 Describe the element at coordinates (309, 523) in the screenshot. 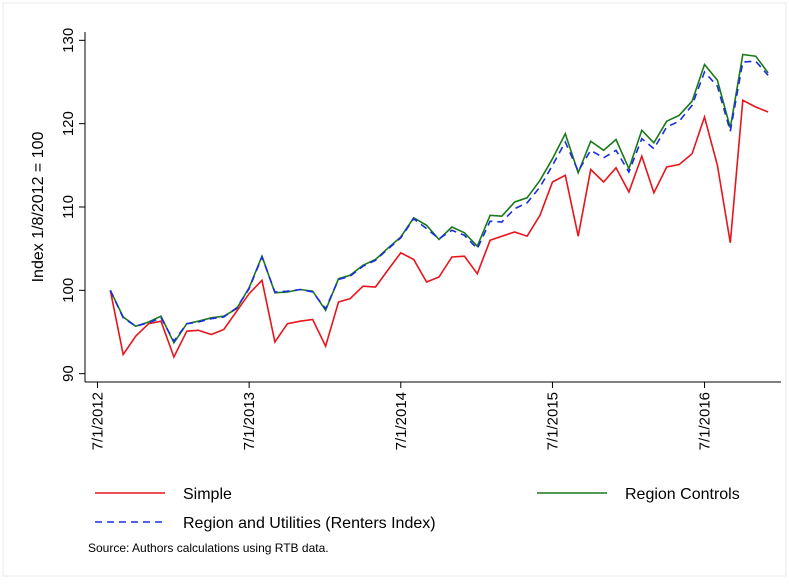

I see `legend-label: Region and Utilities (Renters Index)` at that location.